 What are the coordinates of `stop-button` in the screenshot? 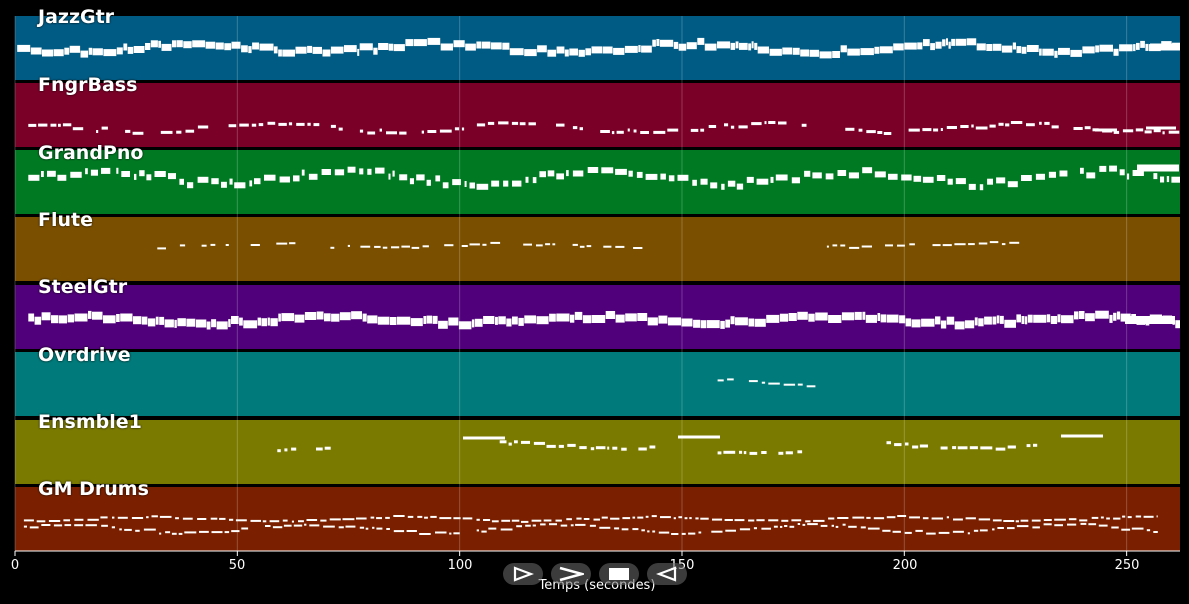 It's located at (619, 574).